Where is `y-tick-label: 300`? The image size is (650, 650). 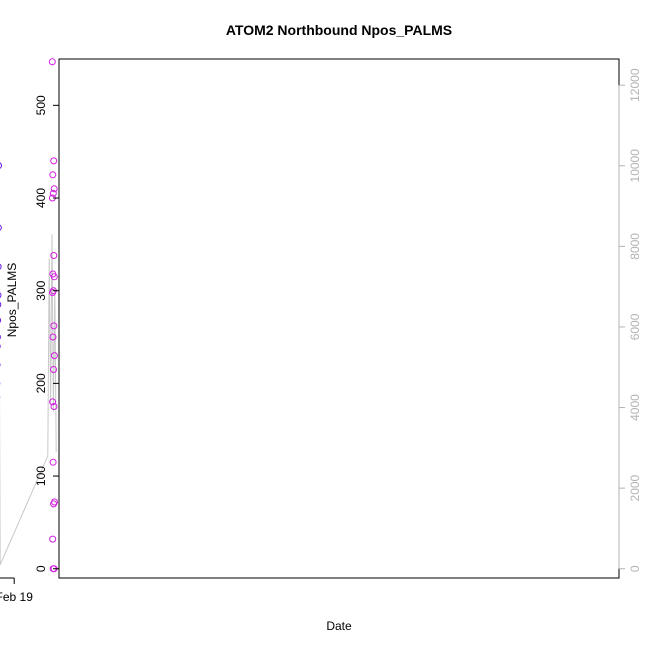
y-tick-label: 300 is located at coordinates (41, 290).